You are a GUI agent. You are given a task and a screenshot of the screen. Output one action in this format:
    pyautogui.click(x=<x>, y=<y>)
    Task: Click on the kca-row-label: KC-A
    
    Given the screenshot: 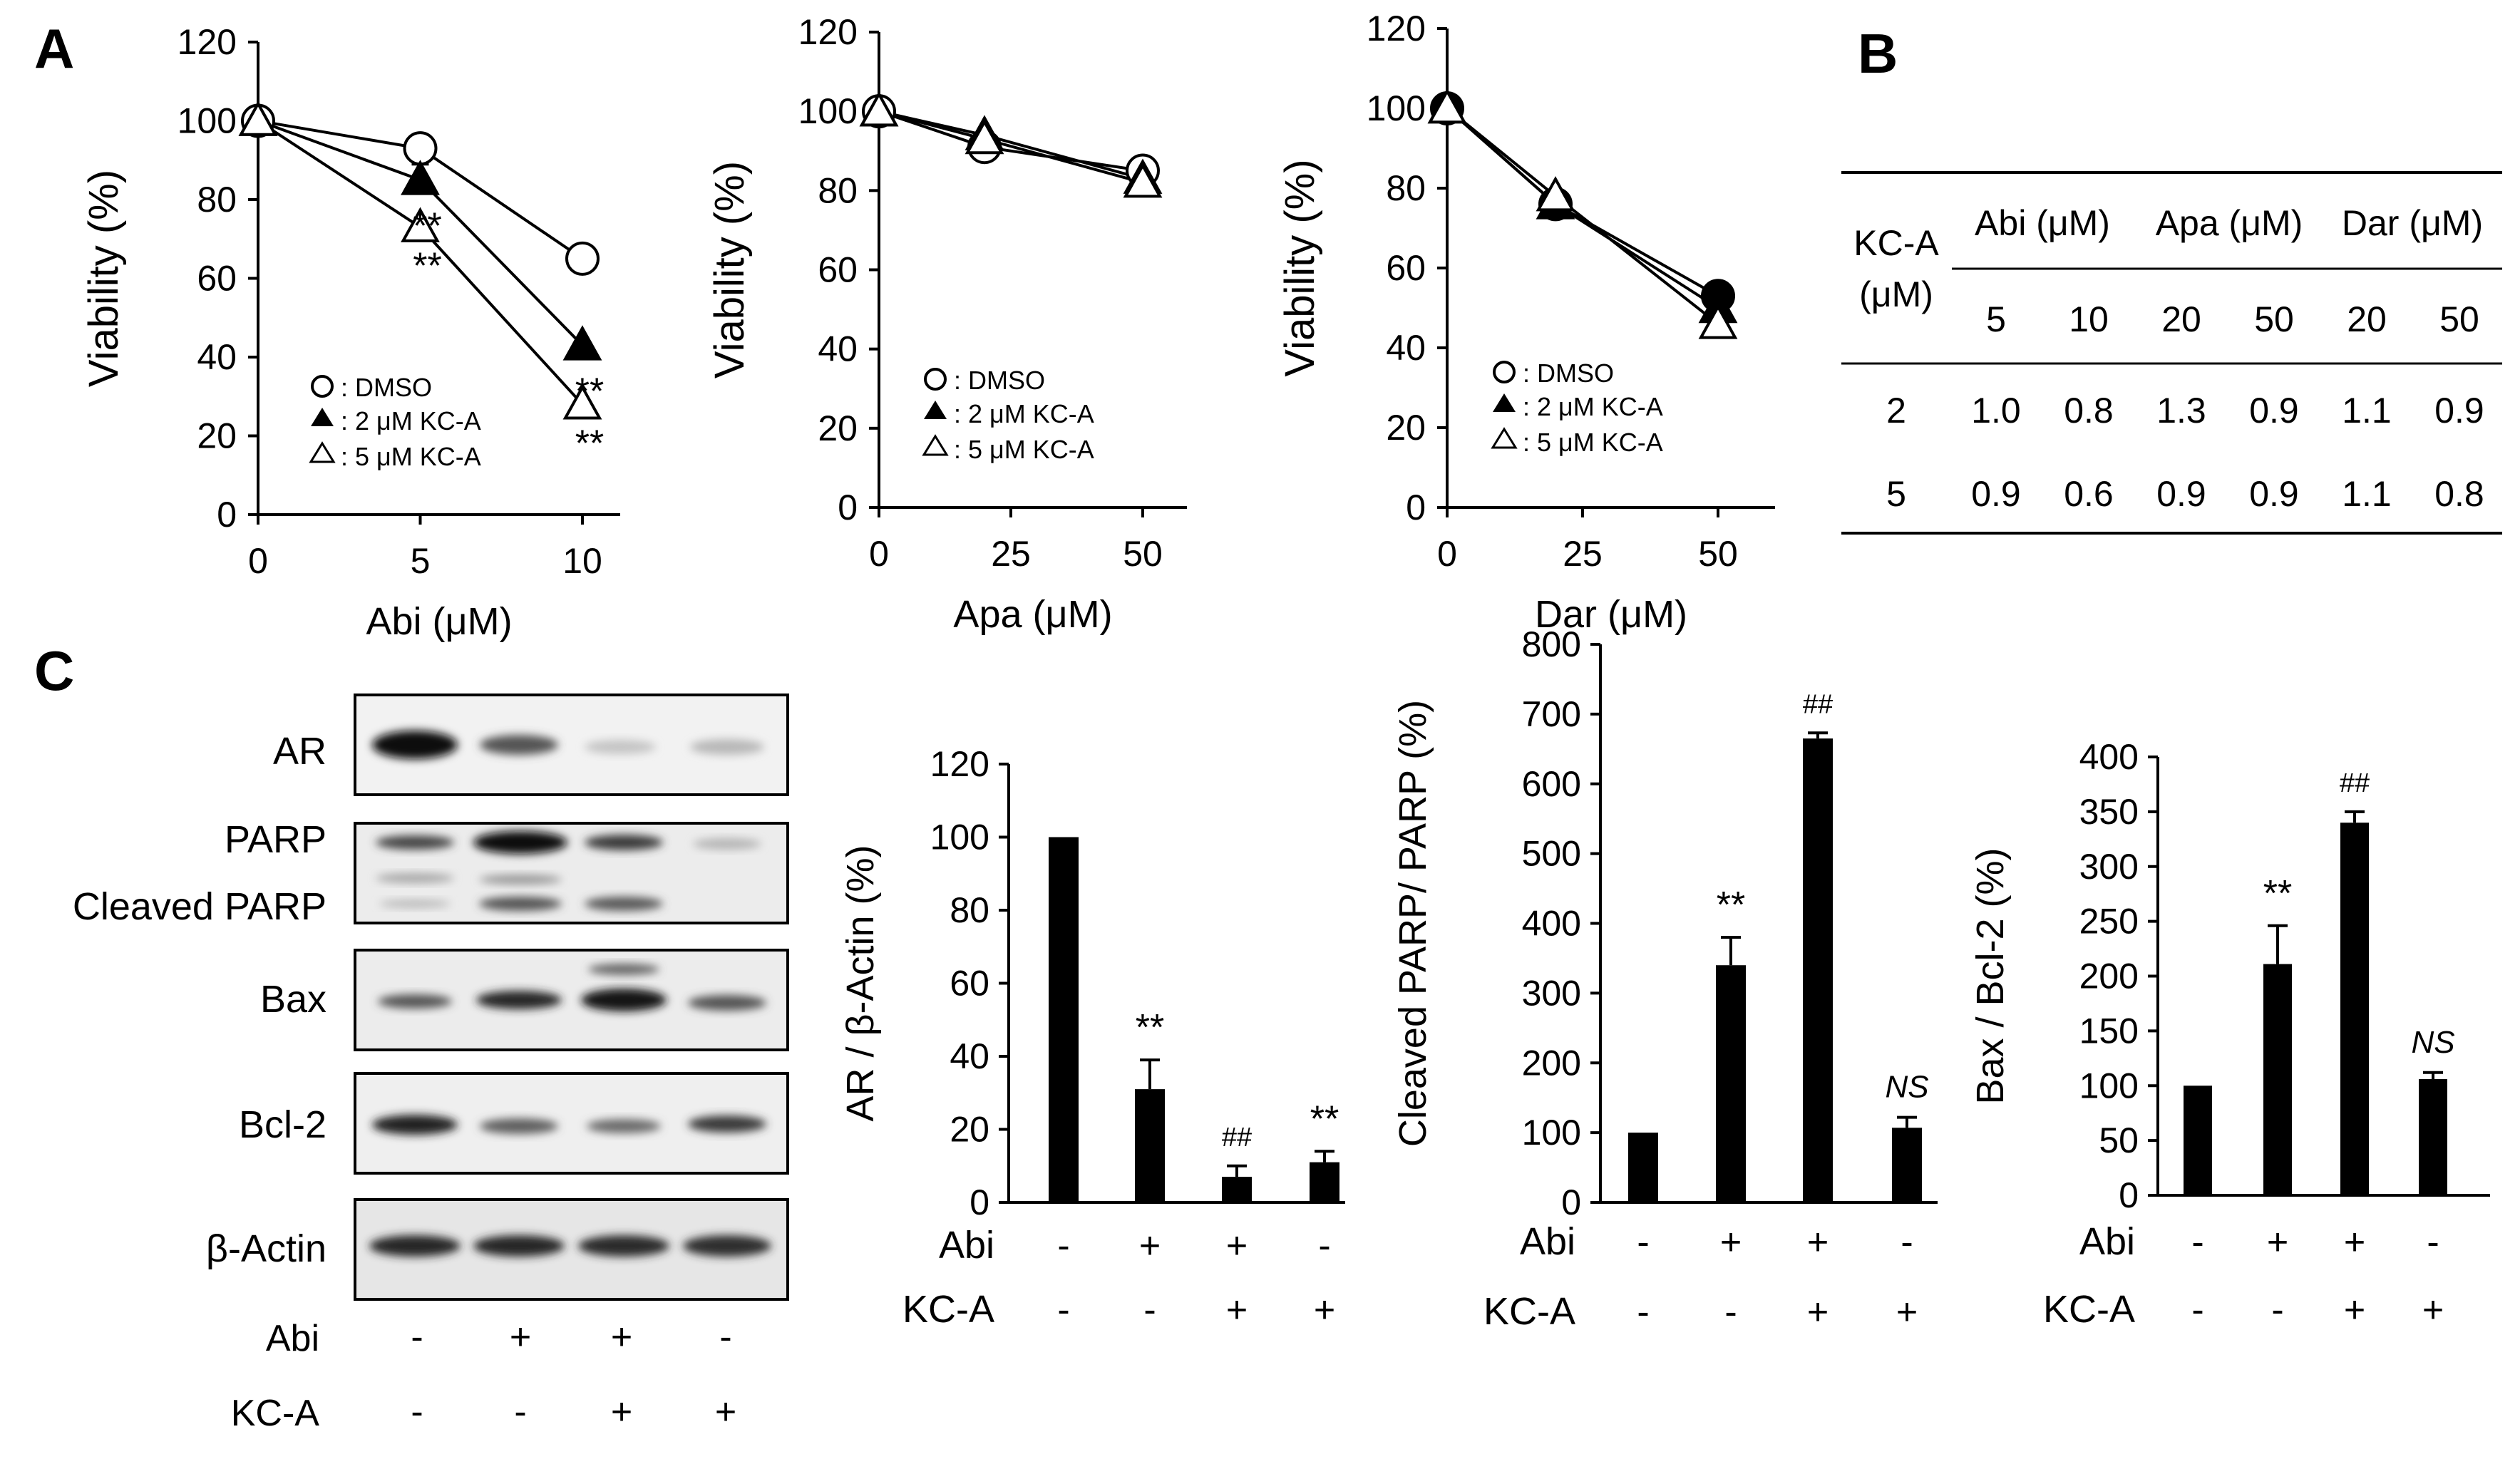 What is the action you would take?
    pyautogui.click(x=1529, y=1311)
    